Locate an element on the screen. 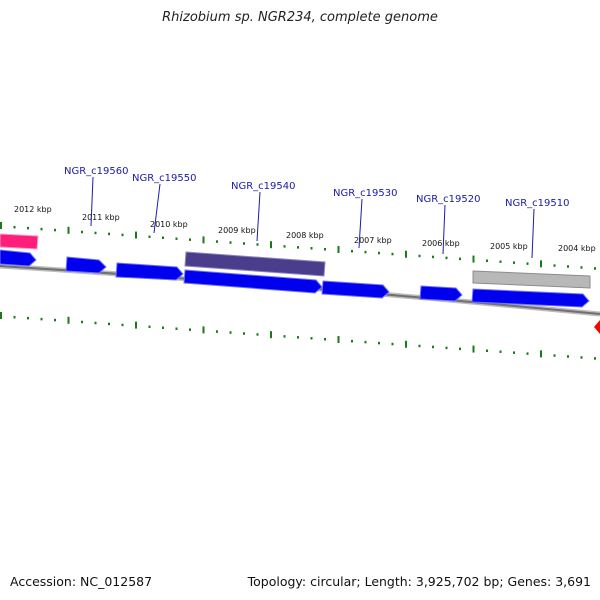  accession-text: Accession: NC_012587 is located at coordinates (81, 581).